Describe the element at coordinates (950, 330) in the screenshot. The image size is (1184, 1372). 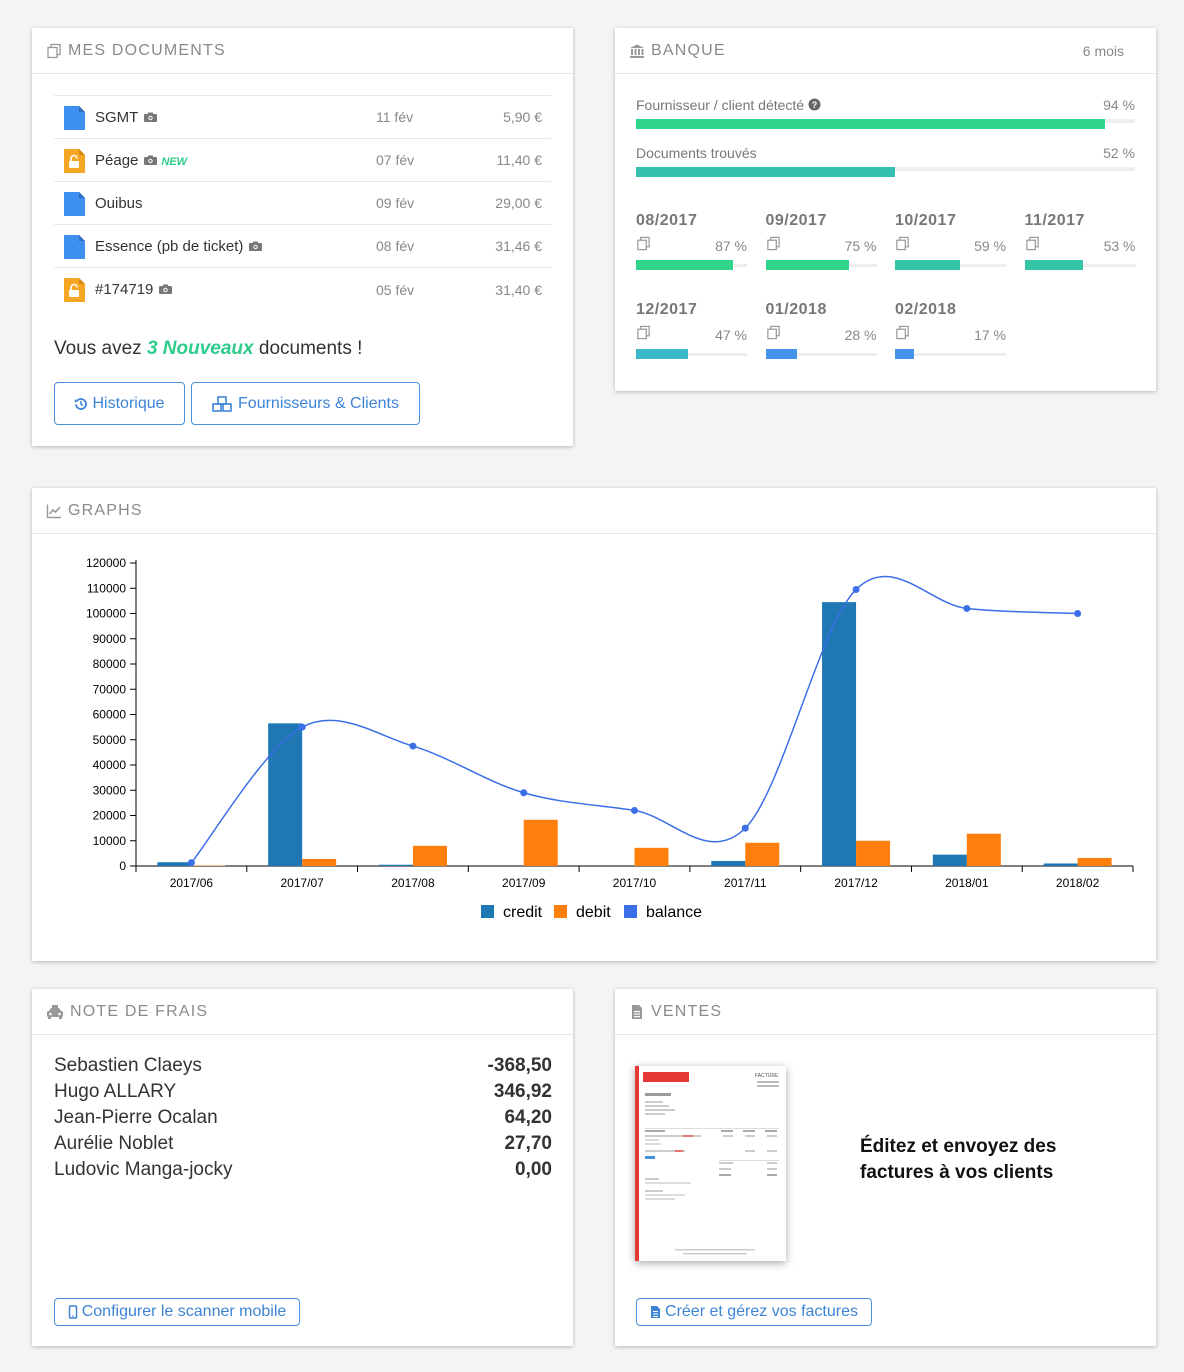
I see `month-stat: 02/2018 17 %` at that location.